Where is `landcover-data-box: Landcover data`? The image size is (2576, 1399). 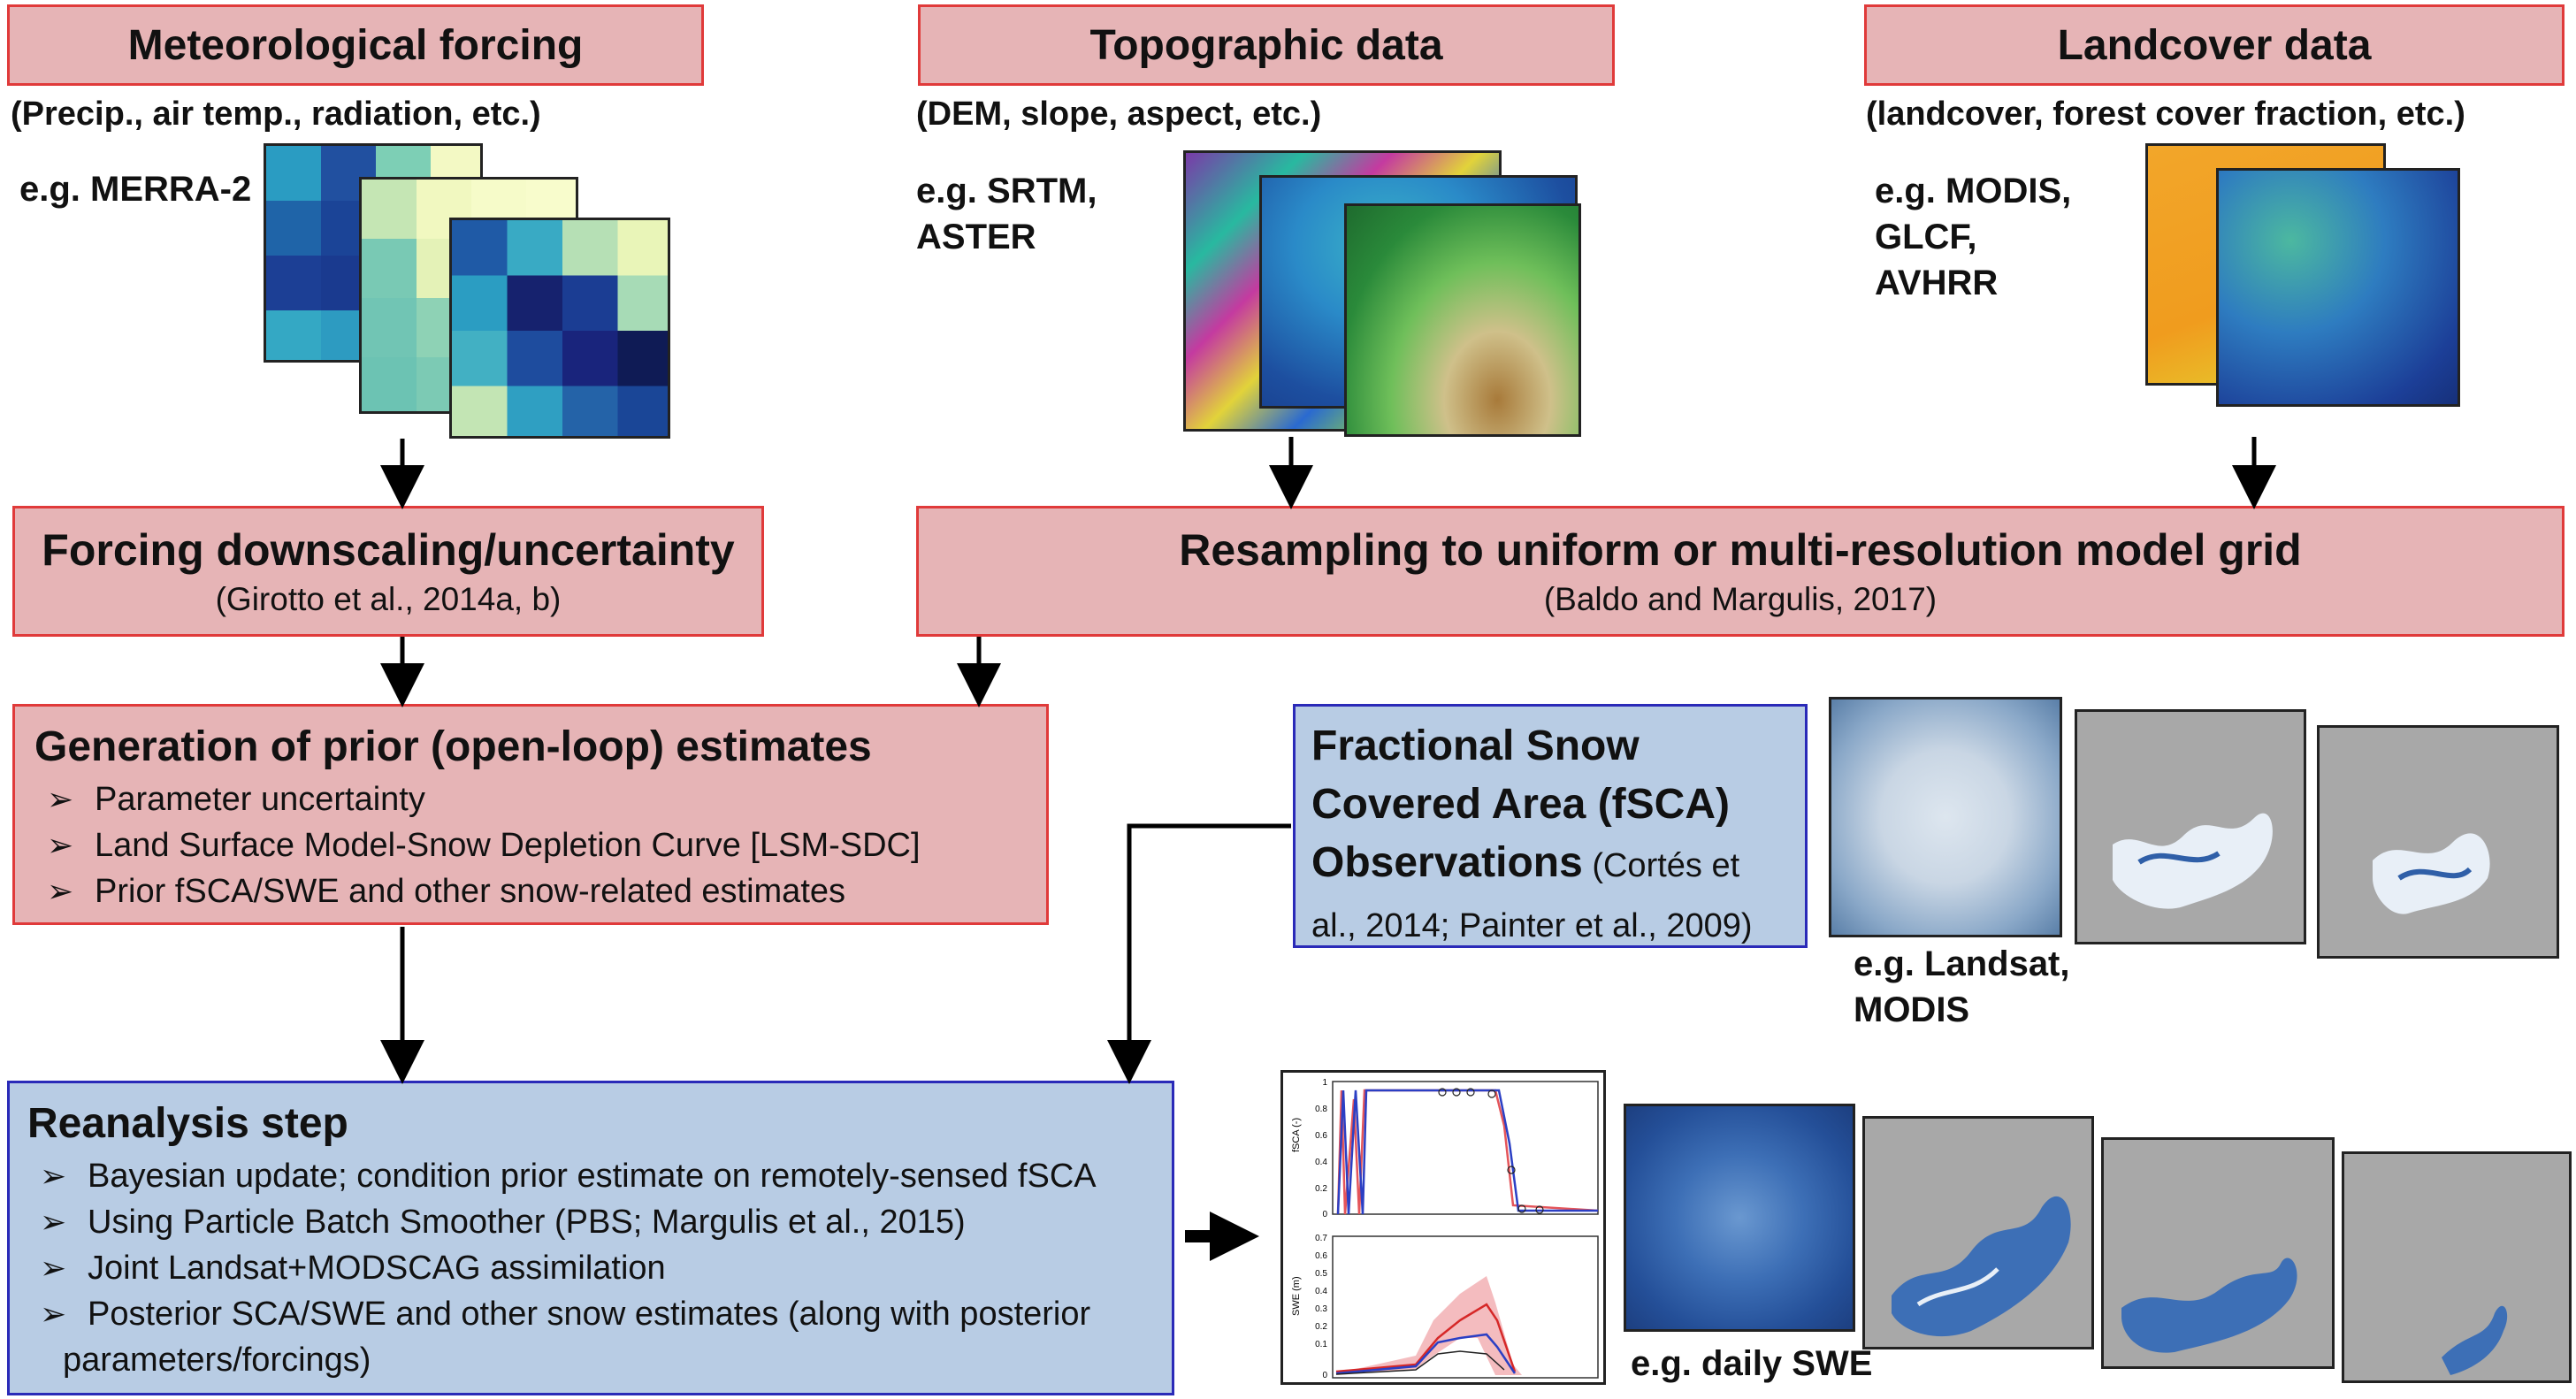
landcover-data-box: Landcover data is located at coordinates (2214, 45).